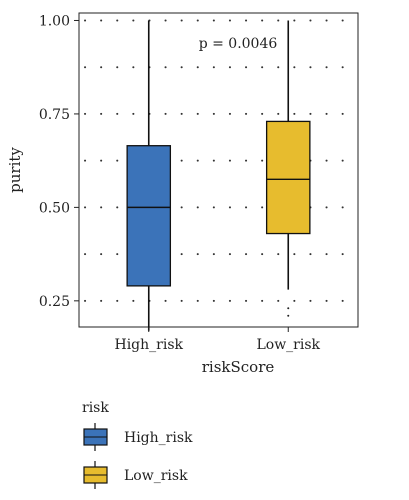 The width and height of the screenshot is (409, 500). What do you see at coordinates (54, 115) in the screenshot?
I see `y-tick-label: 0.75` at bounding box center [54, 115].